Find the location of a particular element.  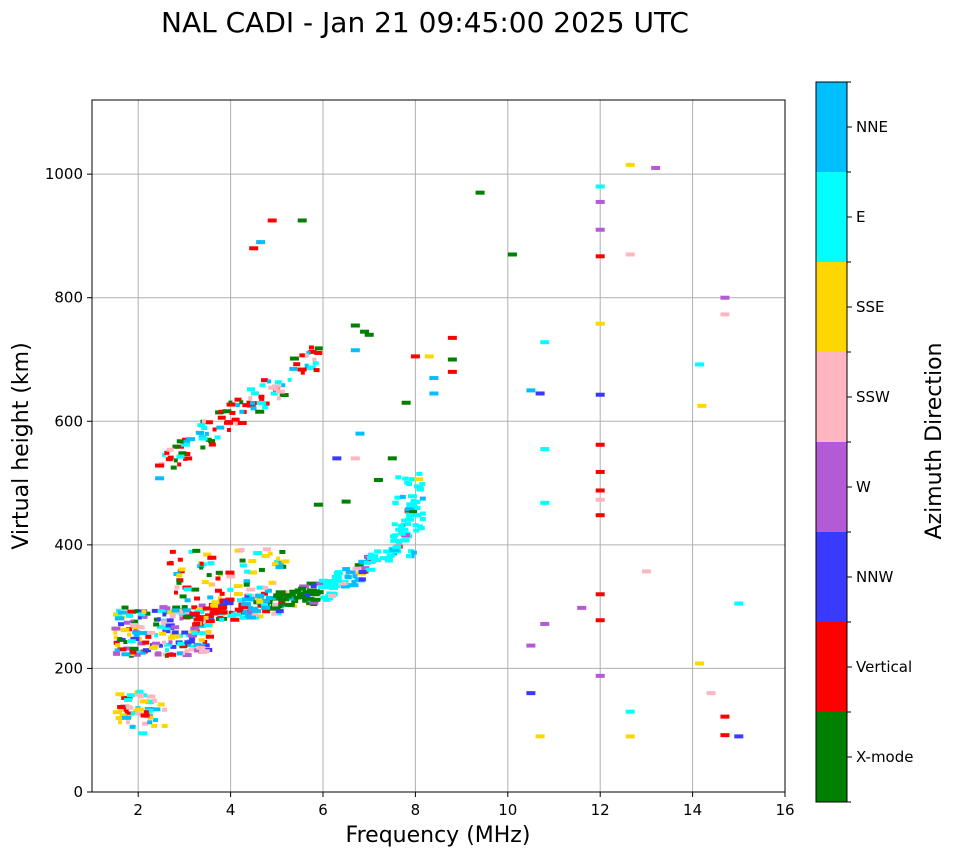

x-tick-label: 14 is located at coordinates (692, 810).